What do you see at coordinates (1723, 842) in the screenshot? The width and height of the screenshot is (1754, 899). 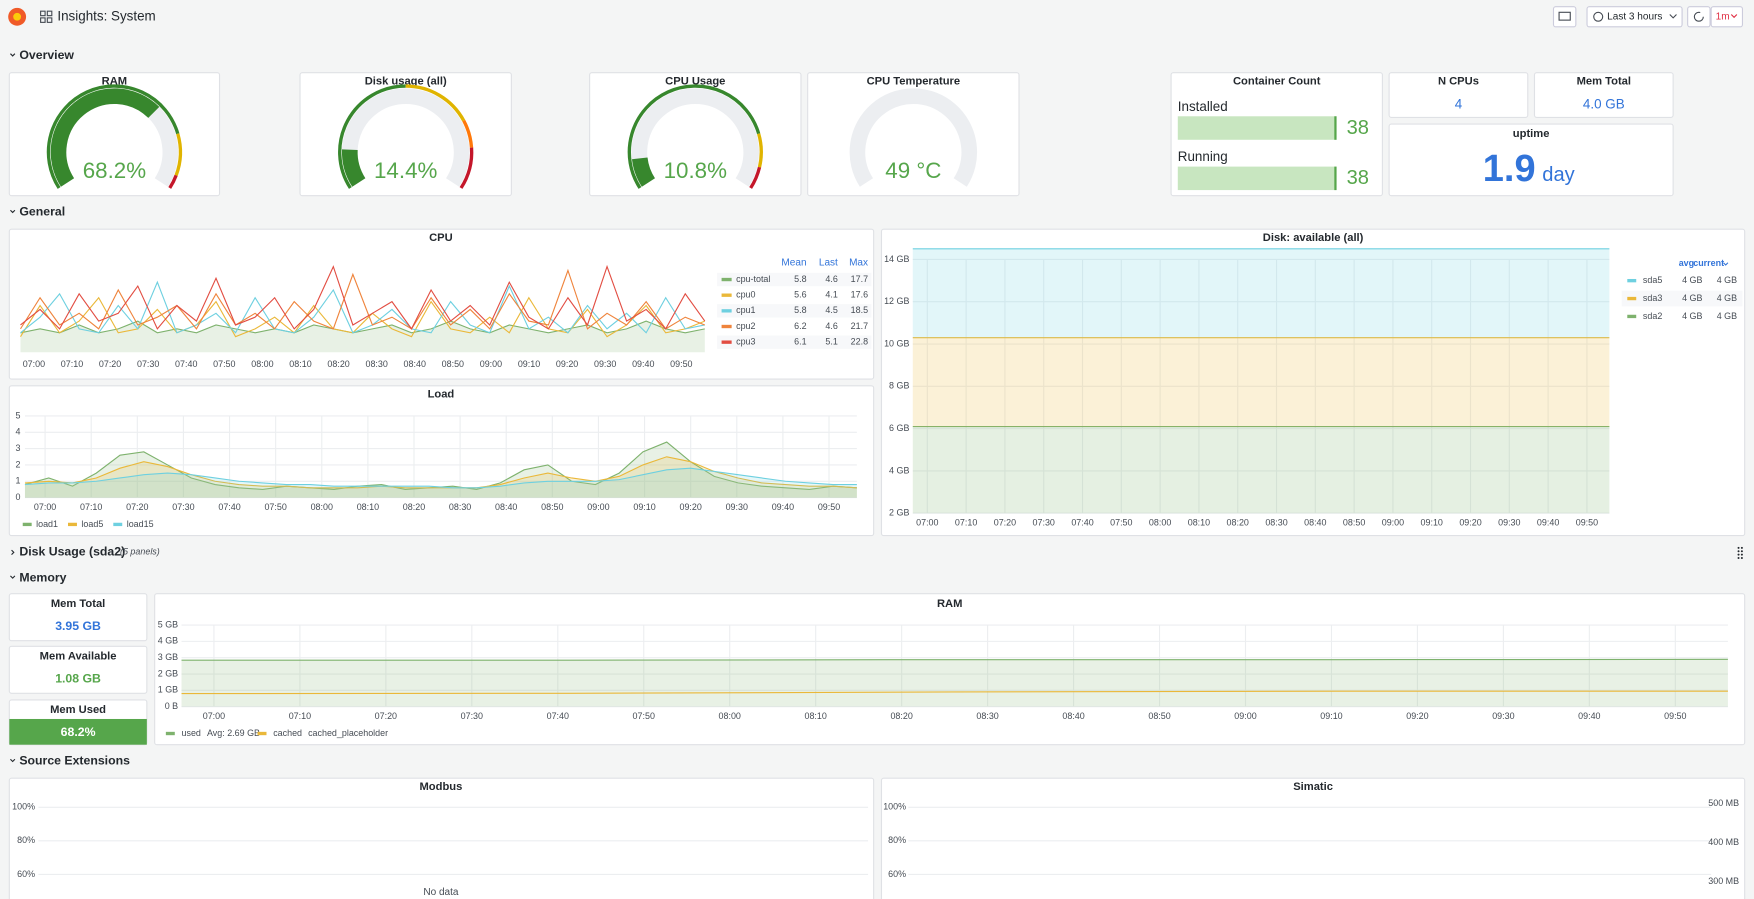 I see `y2-tick-label: 400 MB` at bounding box center [1723, 842].